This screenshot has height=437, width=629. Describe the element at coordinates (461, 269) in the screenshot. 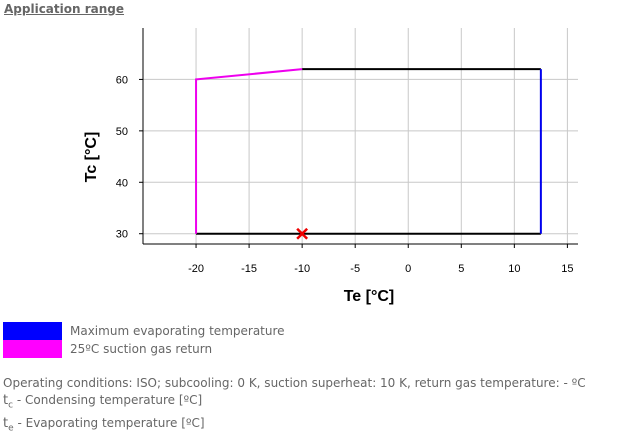

I see `x-tick-label: 5` at that location.